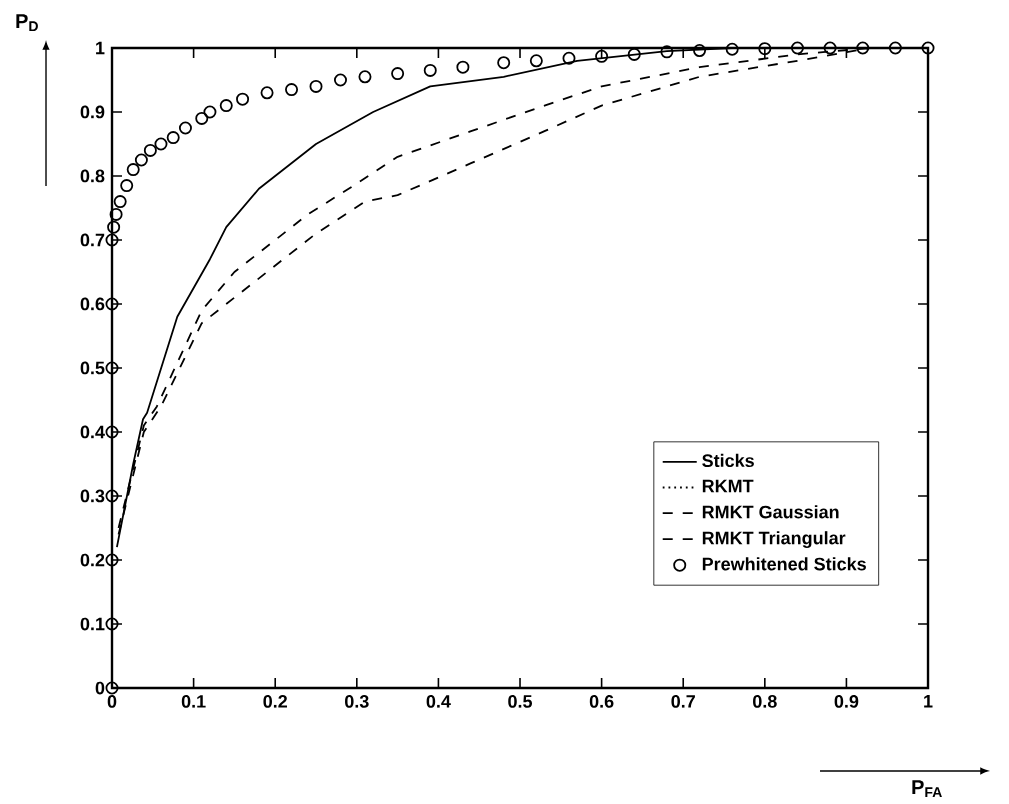 The image size is (1009, 804). What do you see at coordinates (770, 512) in the screenshot?
I see `legend-label: RMKT Gaussian` at bounding box center [770, 512].